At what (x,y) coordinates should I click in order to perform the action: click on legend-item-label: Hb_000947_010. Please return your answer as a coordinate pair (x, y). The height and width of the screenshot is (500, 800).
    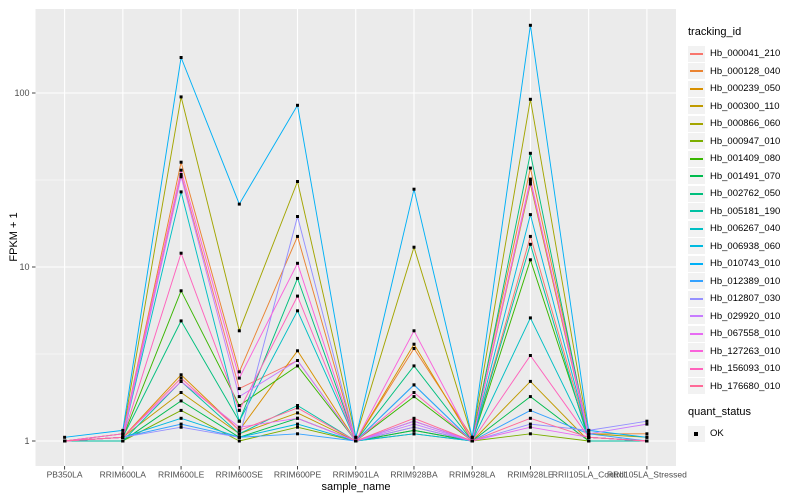
    Looking at the image, I should click on (745, 141).